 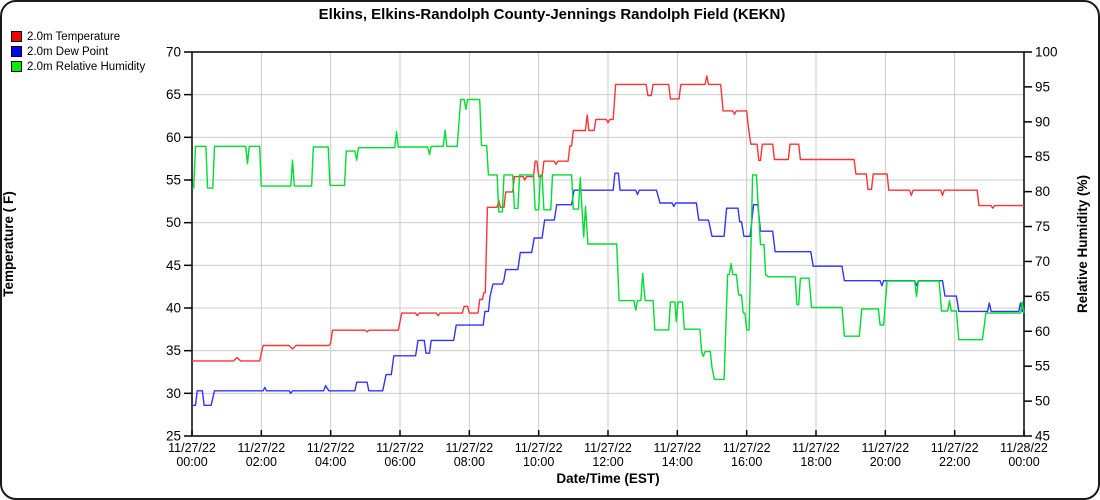 What do you see at coordinates (173, 436) in the screenshot?
I see `left-axis-tick-label: 25` at bounding box center [173, 436].